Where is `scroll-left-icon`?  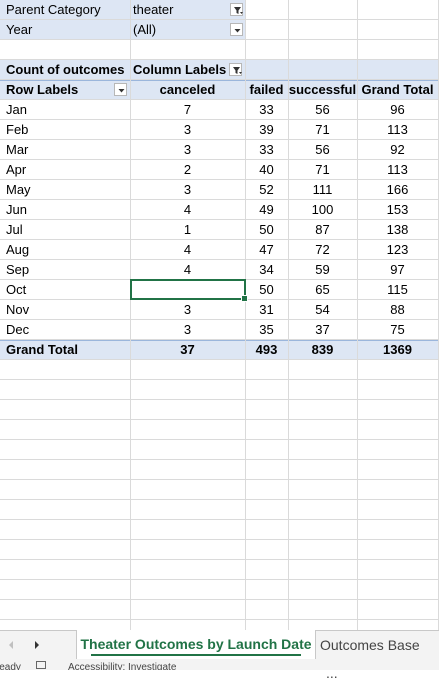
scroll-left-icon is located at coordinates (11, 645).